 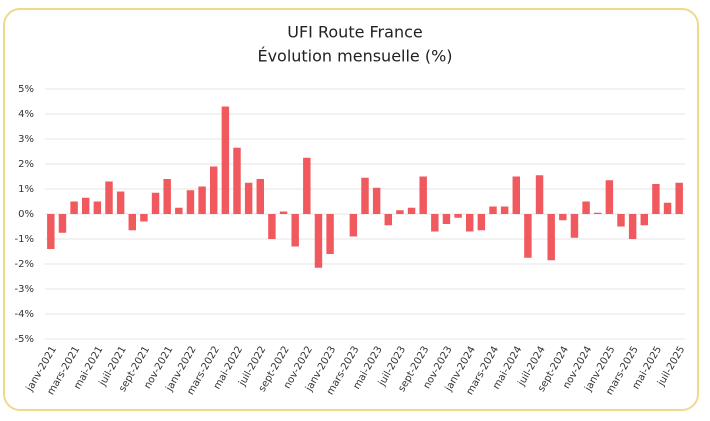 I want to click on y-tick-label: 5%, so click(x=26, y=89).